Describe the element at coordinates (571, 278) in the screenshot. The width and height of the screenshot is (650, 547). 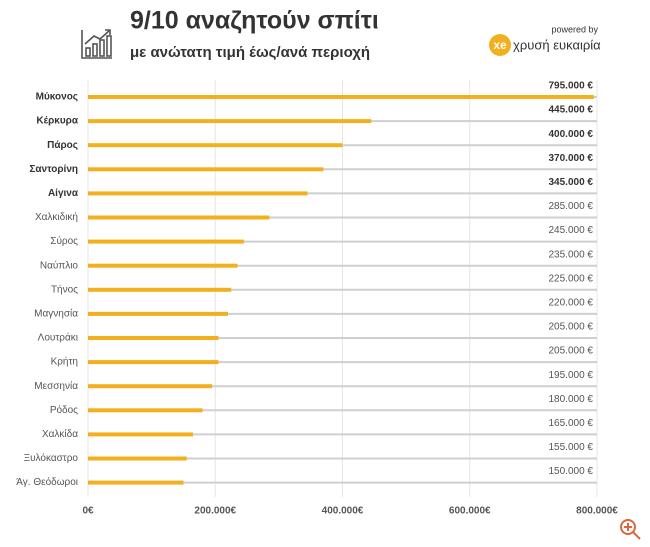
I see `value-label: 225.000 €` at that location.